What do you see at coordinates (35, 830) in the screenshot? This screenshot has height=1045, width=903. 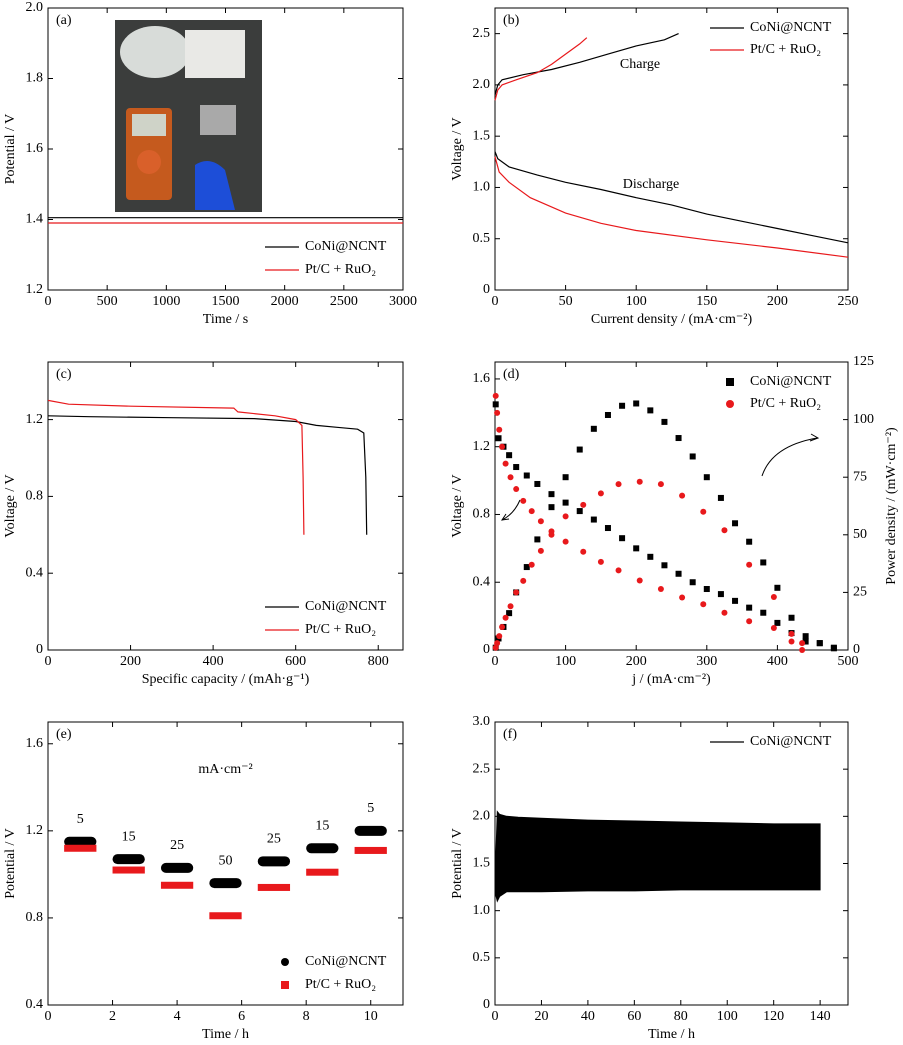 I see `y-tick-label: 1.2` at bounding box center [35, 830].